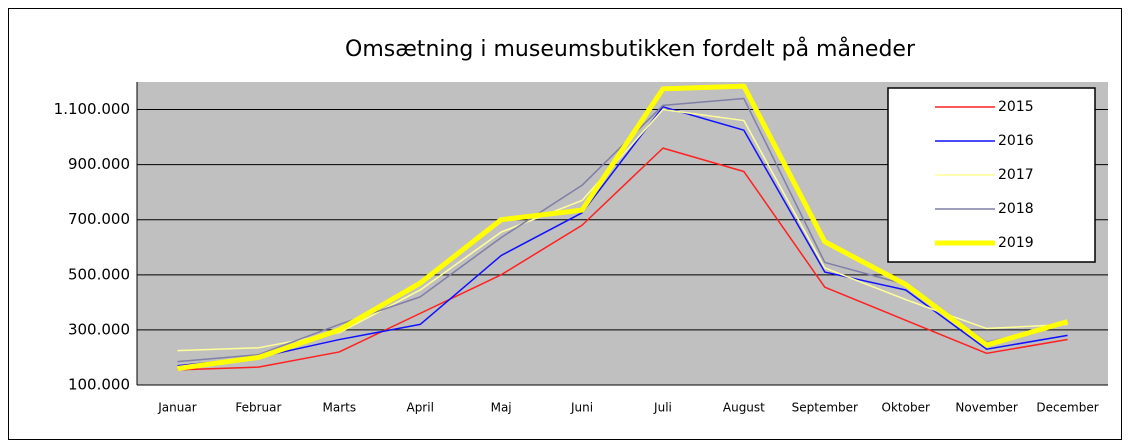 The height and width of the screenshot is (447, 1130). I want to click on x-tick-label: April, so click(419, 408).